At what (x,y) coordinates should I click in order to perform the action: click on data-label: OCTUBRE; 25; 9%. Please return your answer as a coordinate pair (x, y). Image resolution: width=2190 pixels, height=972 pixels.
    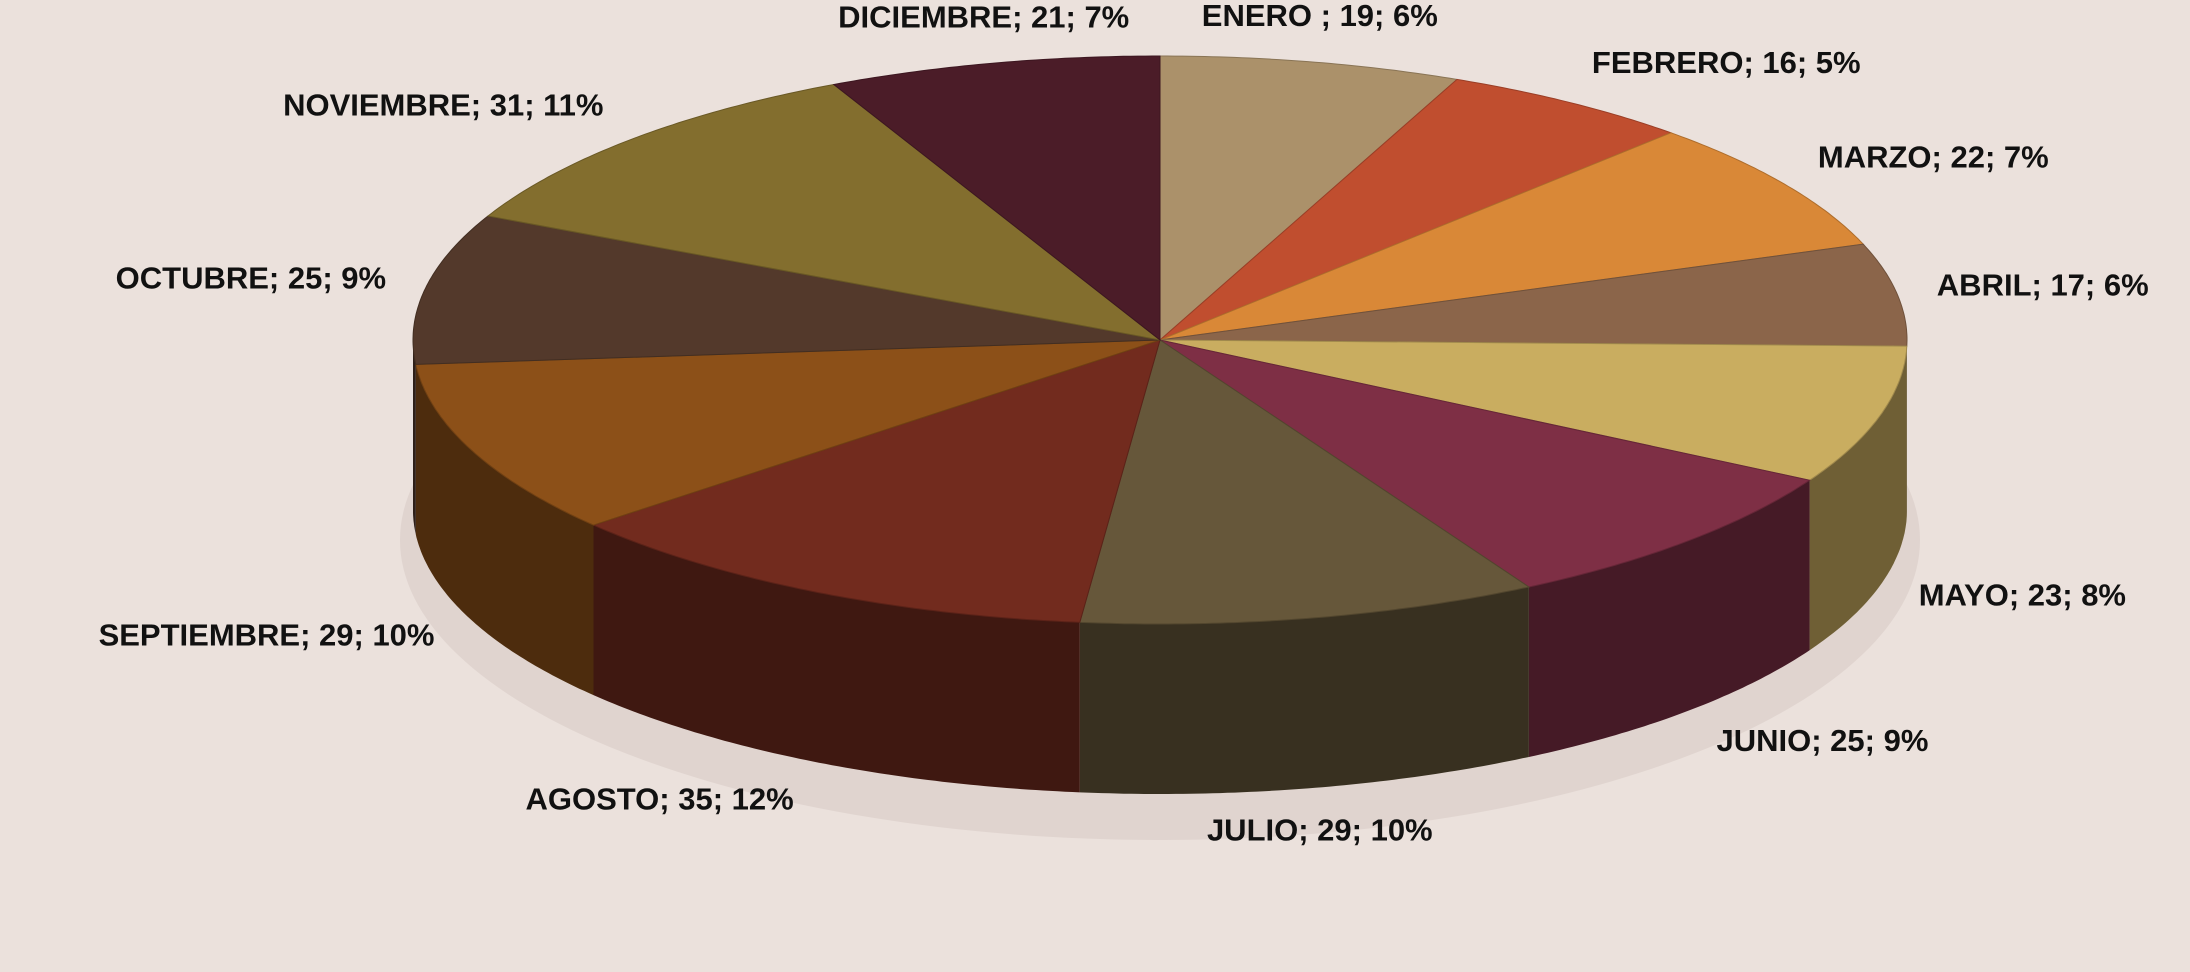
    Looking at the image, I should click on (251, 277).